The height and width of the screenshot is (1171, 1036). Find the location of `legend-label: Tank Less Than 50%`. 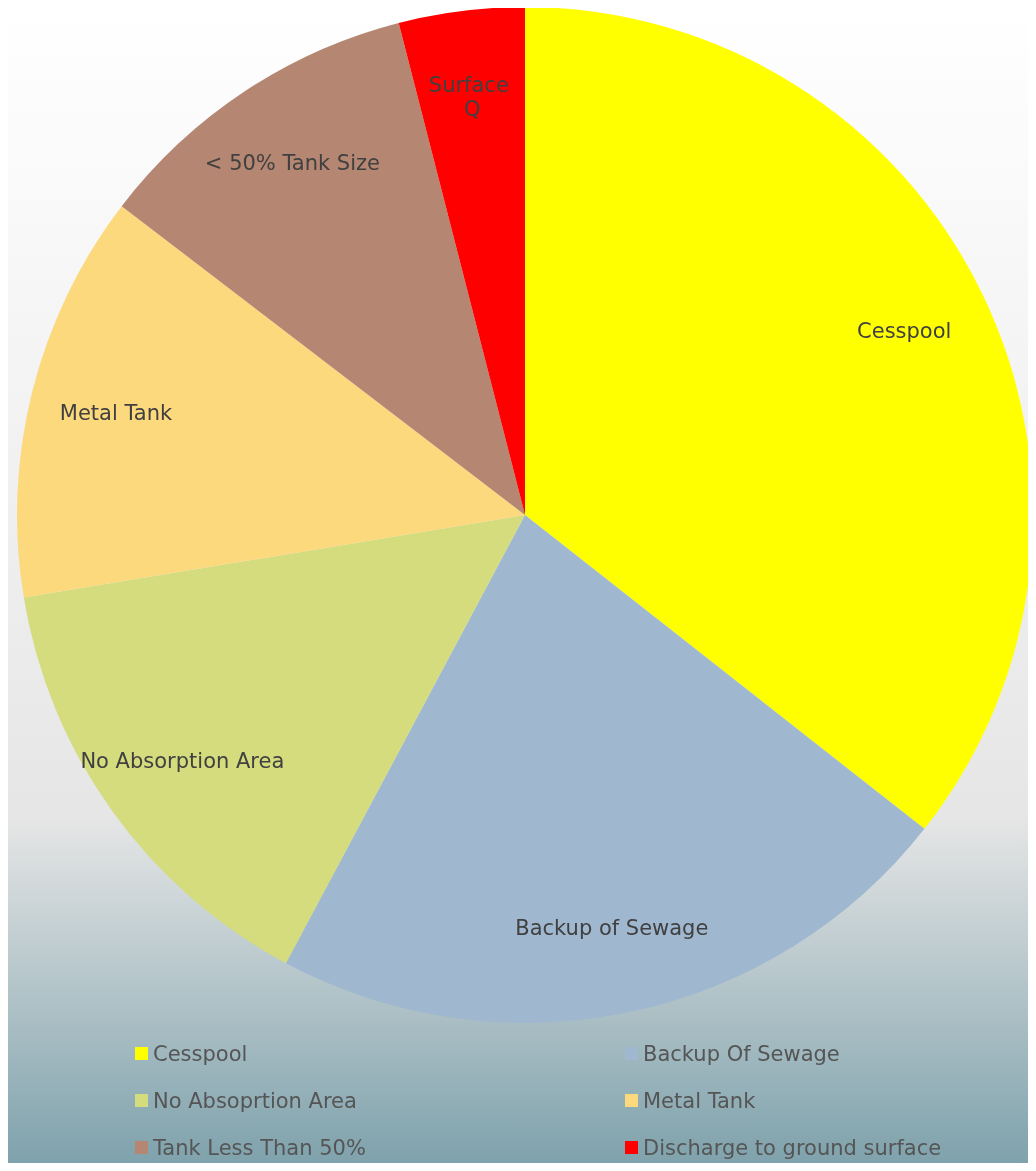

legend-label: Tank Less Than 50% is located at coordinates (259, 1147).